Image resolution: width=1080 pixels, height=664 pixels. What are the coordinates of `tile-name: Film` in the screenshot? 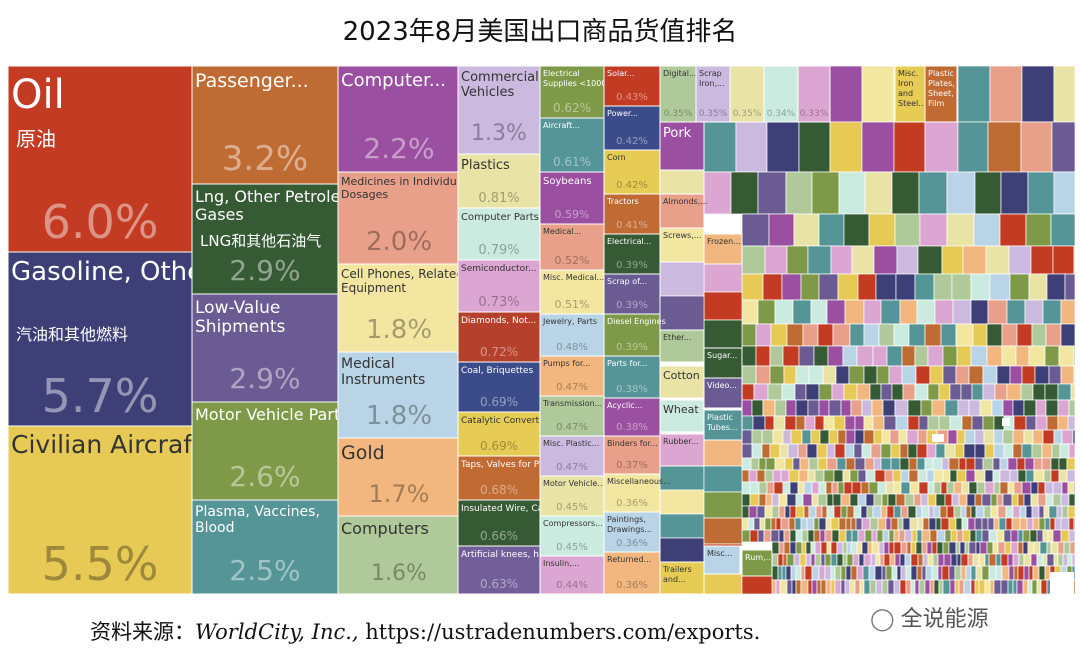 It's located at (936, 103).